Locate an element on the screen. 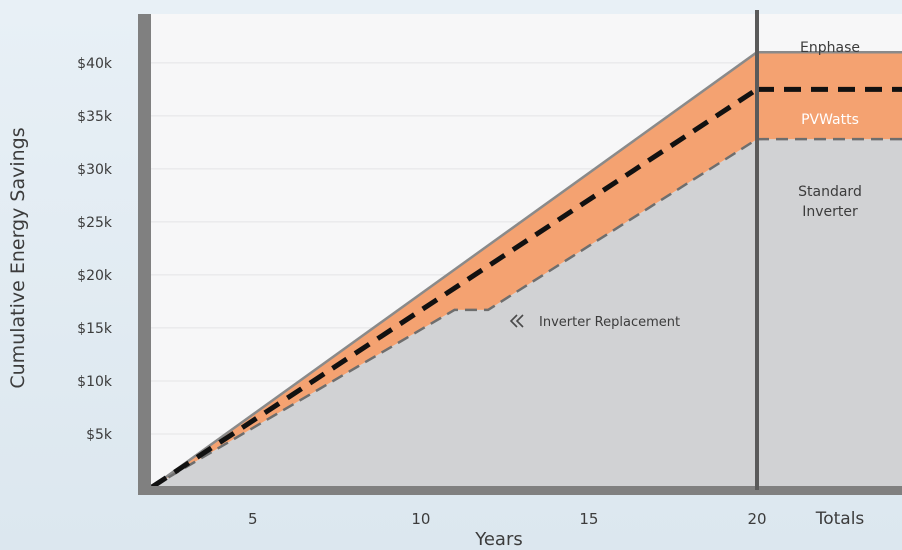 The width and height of the screenshot is (902, 550). y-axis is located at coordinates (144, 254).